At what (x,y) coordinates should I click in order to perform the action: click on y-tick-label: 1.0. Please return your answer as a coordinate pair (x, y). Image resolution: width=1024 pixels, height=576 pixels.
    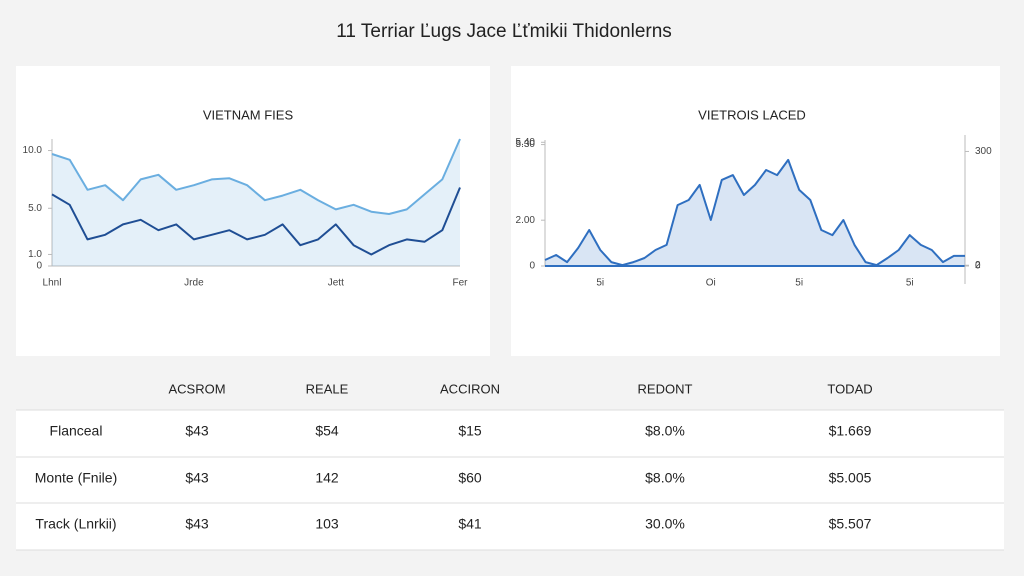
    Looking at the image, I should click on (35, 254).